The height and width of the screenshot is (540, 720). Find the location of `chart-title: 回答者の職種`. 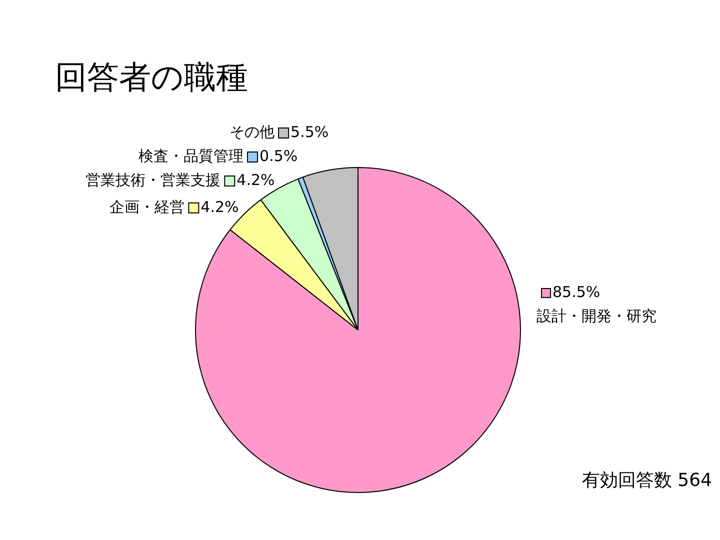

chart-title: 回答者の職種 is located at coordinates (151, 77).